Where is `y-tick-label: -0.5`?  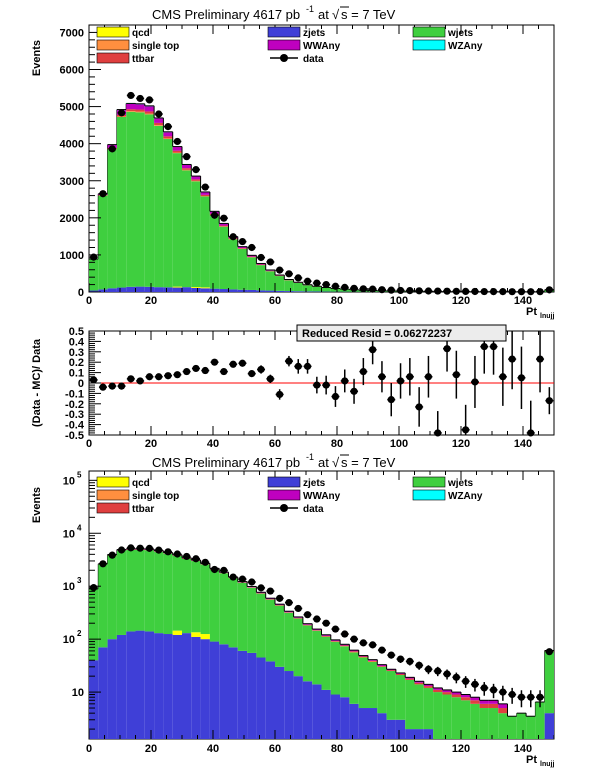
y-tick-label: -0.5 is located at coordinates (74, 436).